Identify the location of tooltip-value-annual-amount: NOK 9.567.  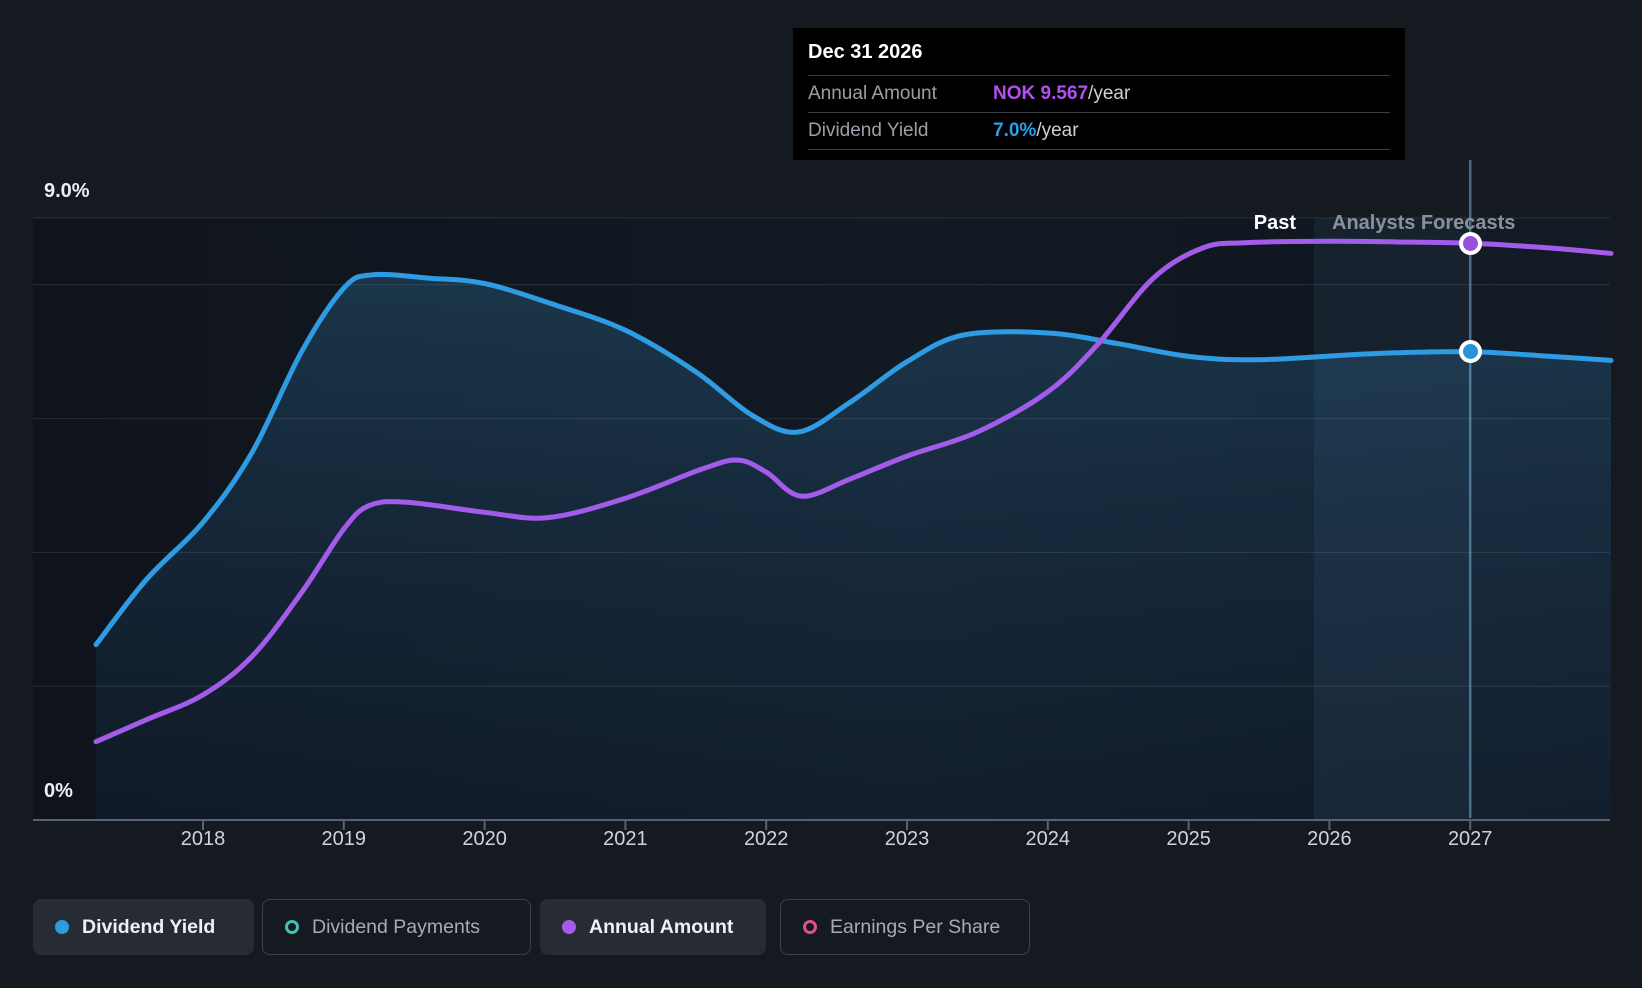
(1041, 93).